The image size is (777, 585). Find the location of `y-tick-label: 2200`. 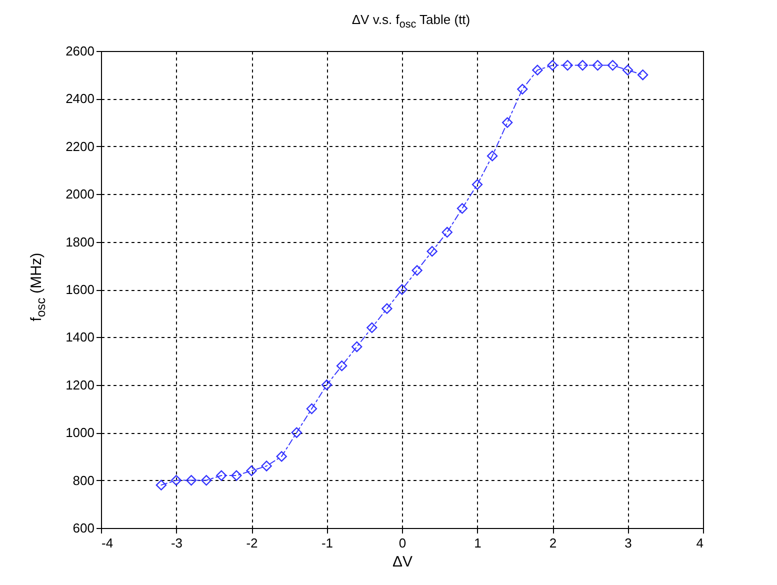

y-tick-label: 2200 is located at coordinates (80, 146).